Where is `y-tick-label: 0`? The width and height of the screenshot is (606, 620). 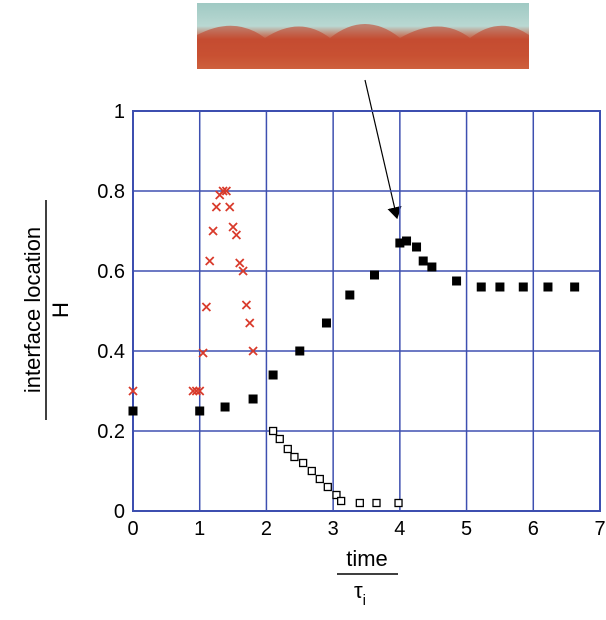
y-tick-label: 0 is located at coordinates (119, 512).